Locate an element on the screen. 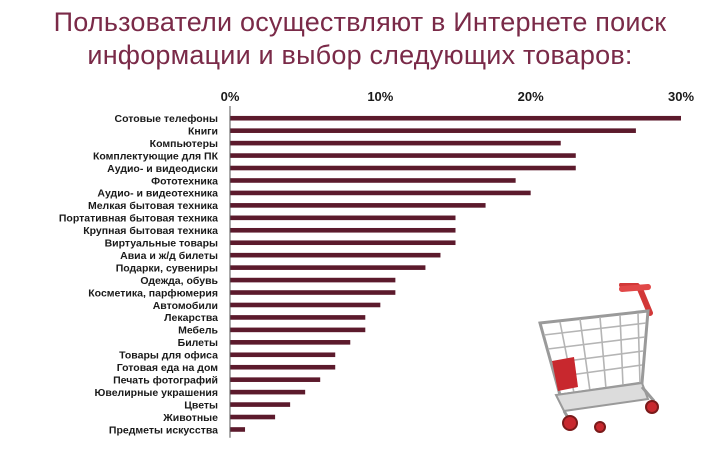 The height and width of the screenshot is (450, 720). category-label: Аудио- и видеодиски is located at coordinates (162, 169).